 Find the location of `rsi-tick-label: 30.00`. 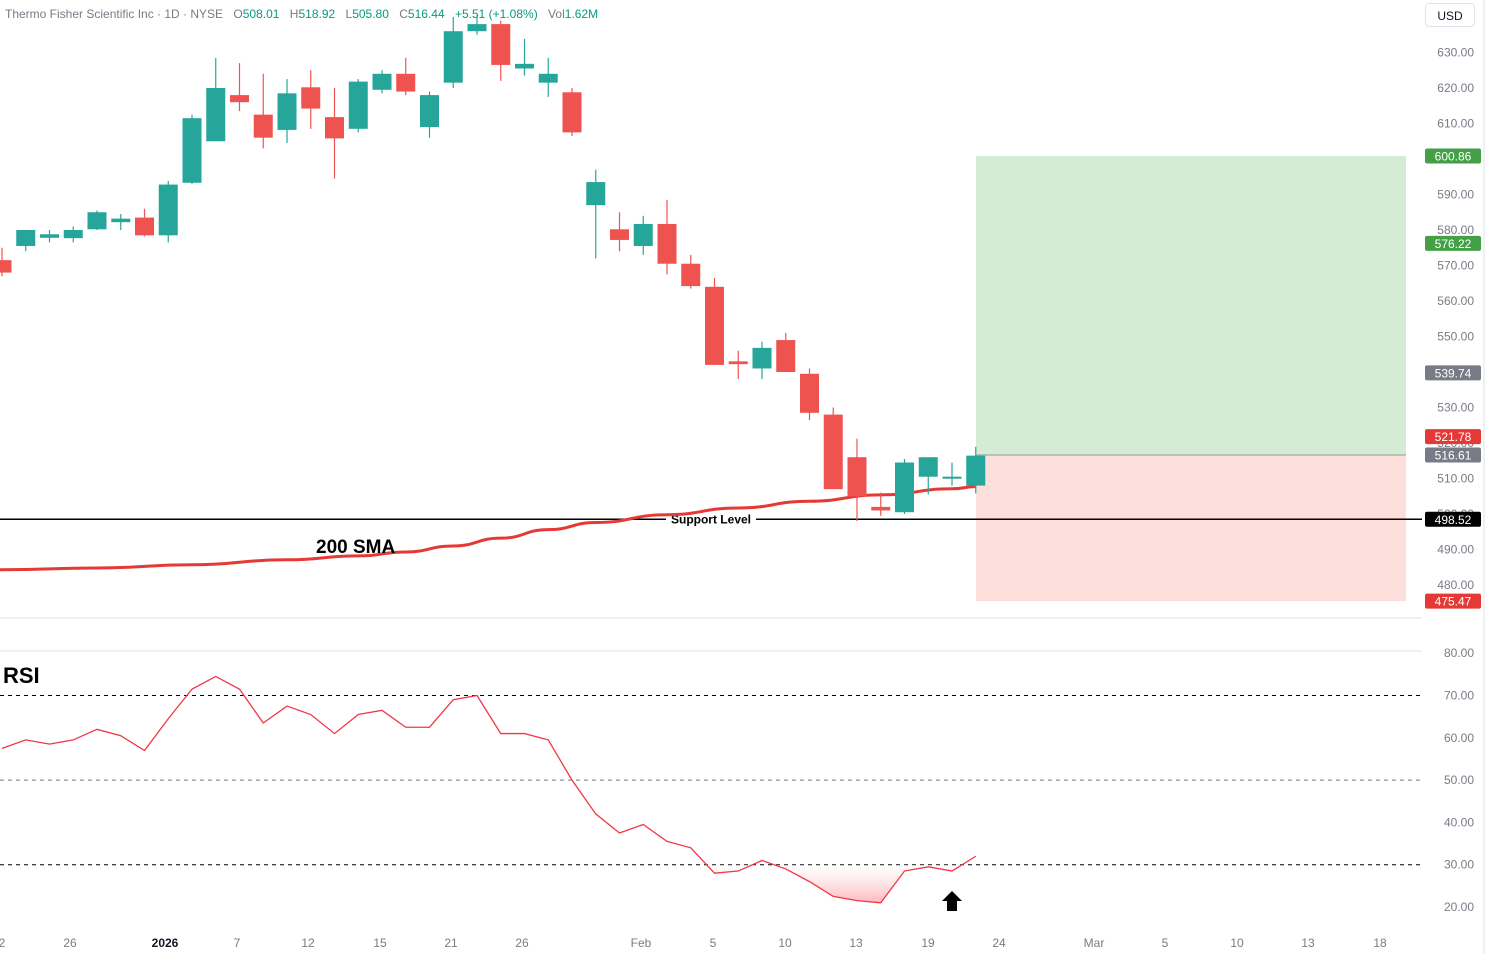

rsi-tick-label: 30.00 is located at coordinates (1459, 865).